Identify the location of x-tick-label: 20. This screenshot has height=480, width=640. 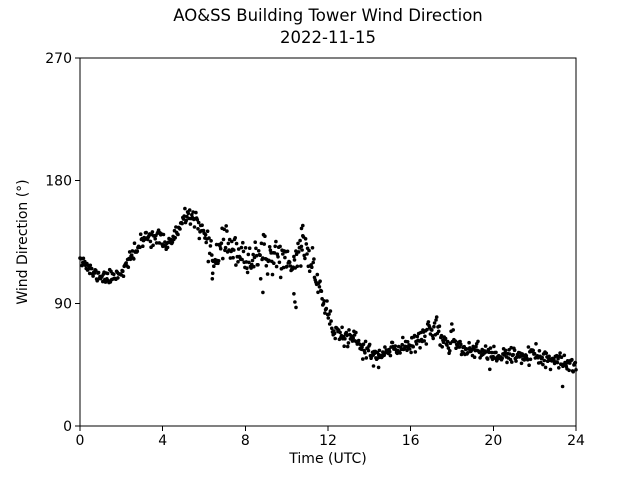
(493, 441).